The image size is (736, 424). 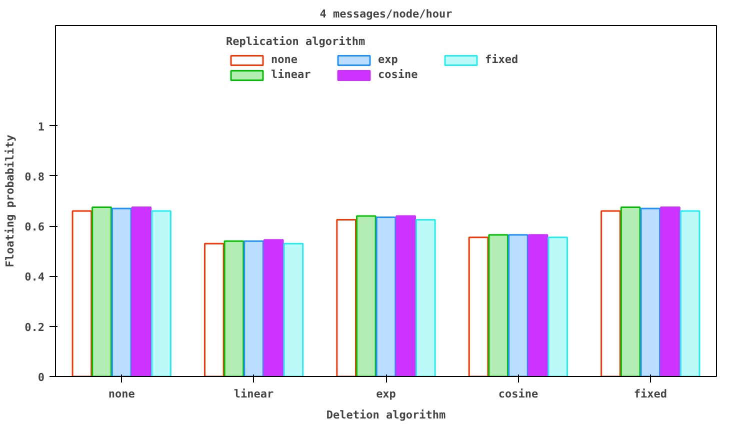 I want to click on chart-title: 4 messages/node/hour, so click(x=386, y=14).